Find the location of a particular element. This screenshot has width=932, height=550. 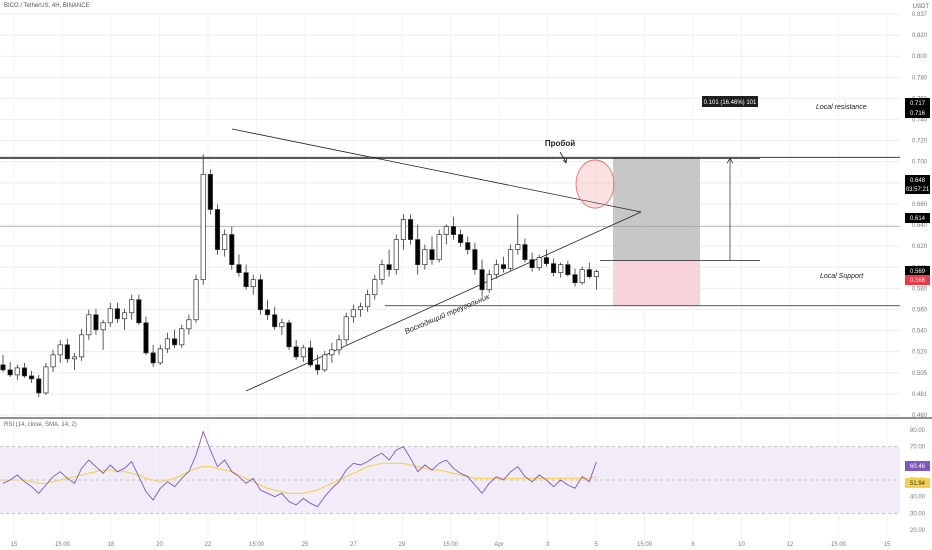

y-tick-label: 0.560 is located at coordinates (920, 310).